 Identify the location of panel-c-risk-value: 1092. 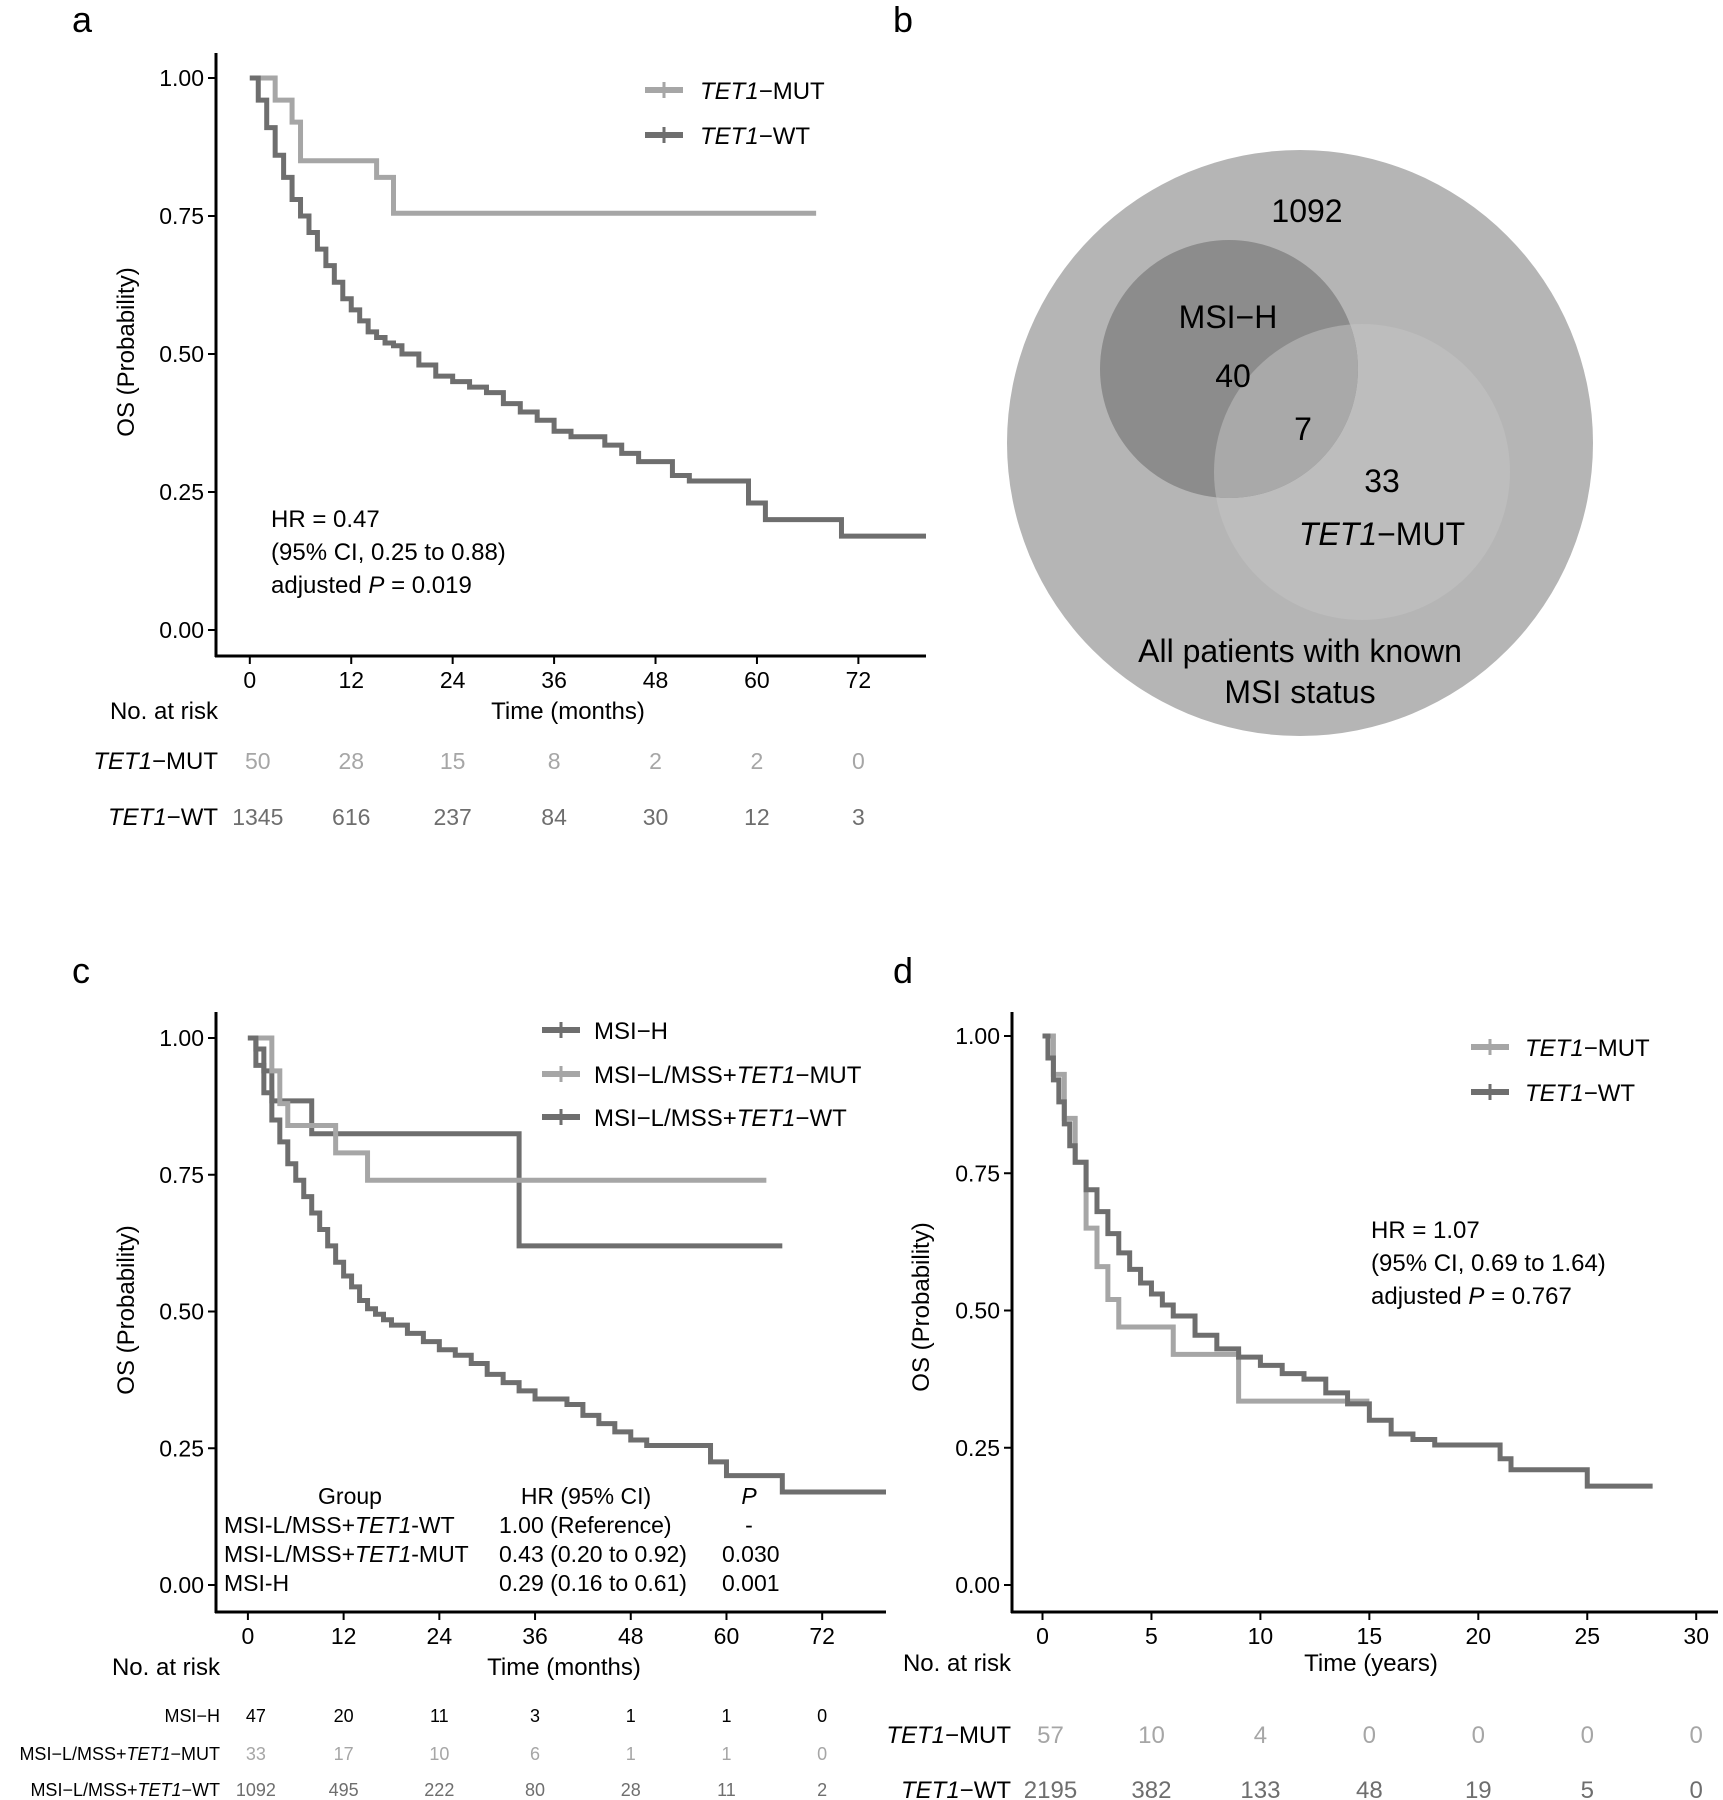
(256, 1790).